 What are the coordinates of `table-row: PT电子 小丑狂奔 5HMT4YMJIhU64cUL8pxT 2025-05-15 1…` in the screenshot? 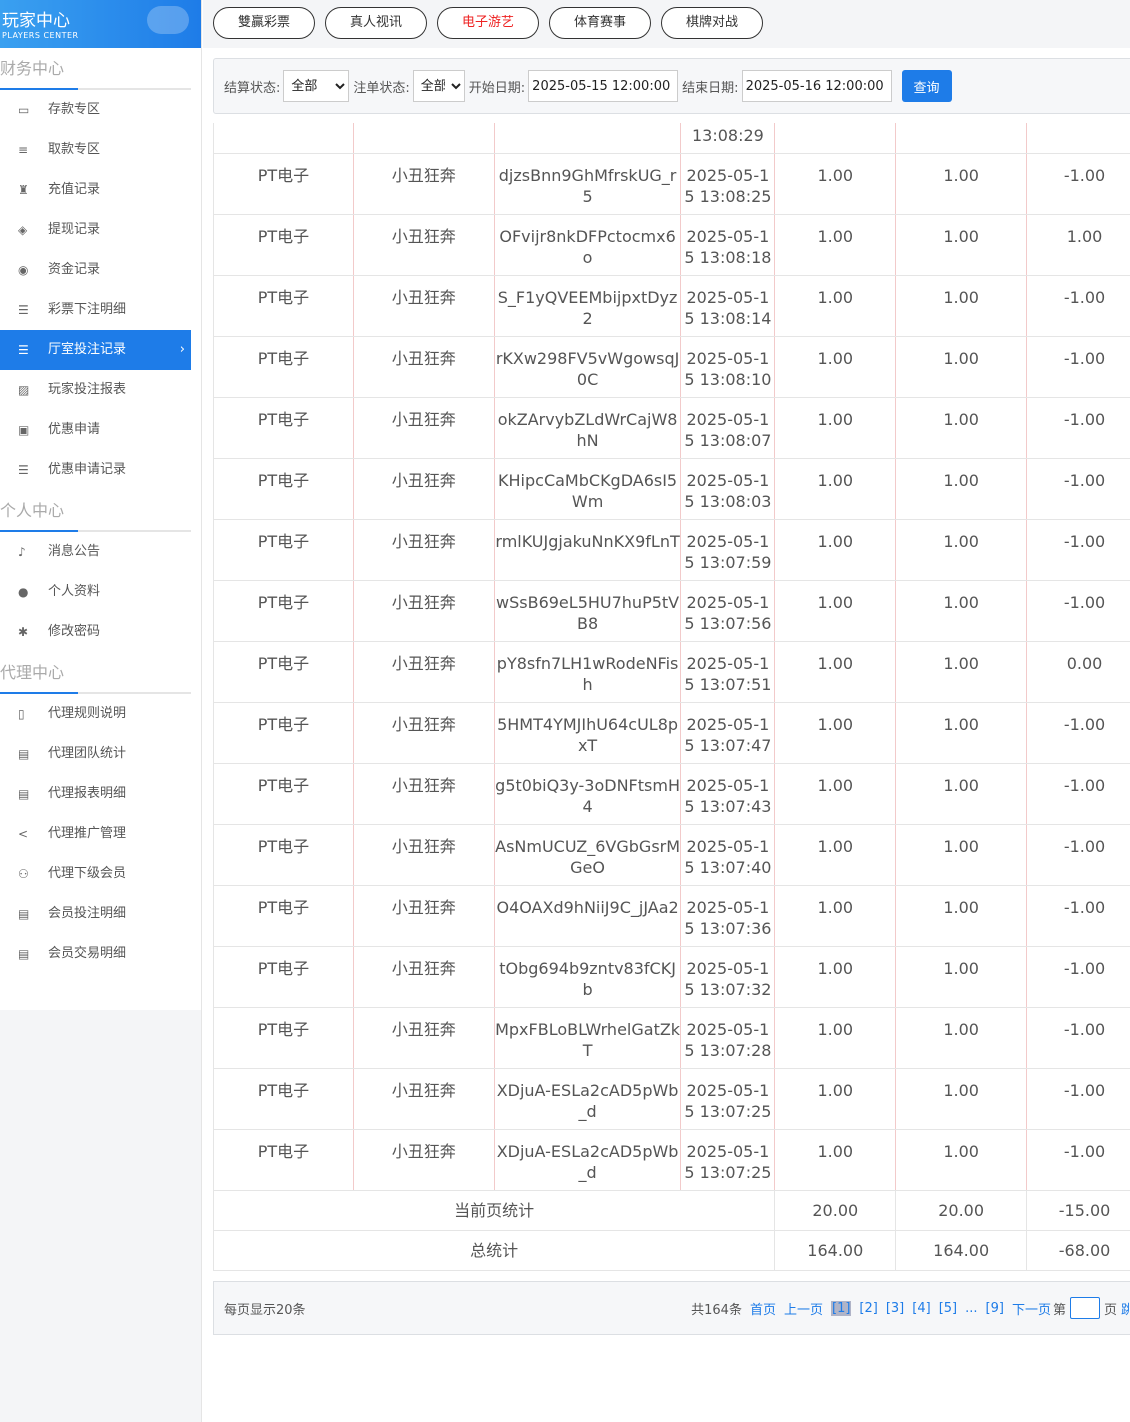 It's located at (671, 733).